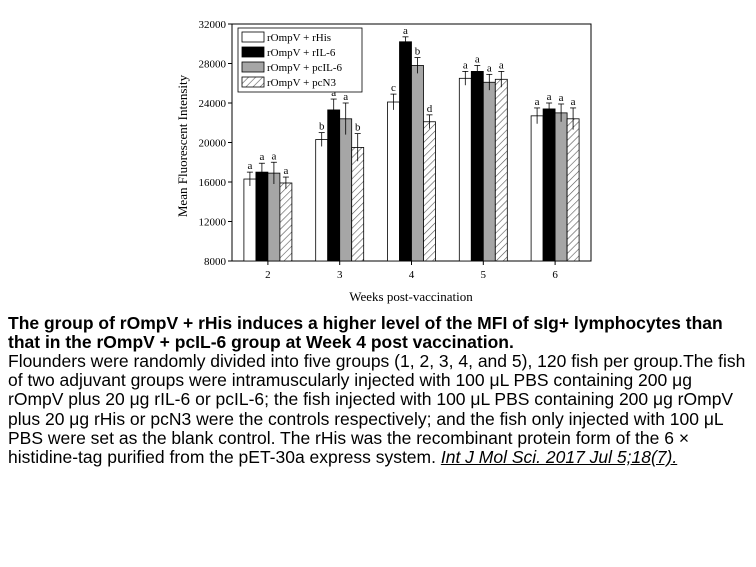 The image size is (756, 567). I want to click on significance-letter: c, so click(393, 88).